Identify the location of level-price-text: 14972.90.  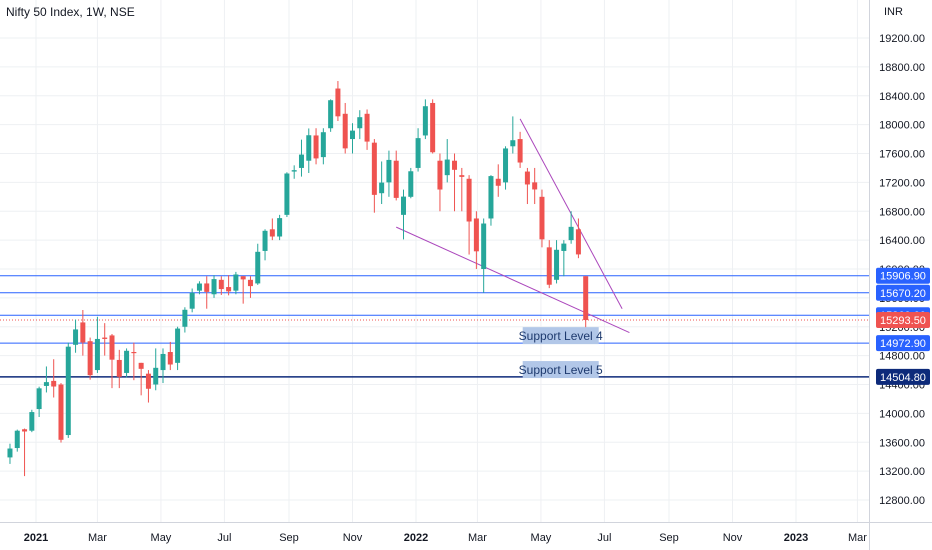
(903, 344).